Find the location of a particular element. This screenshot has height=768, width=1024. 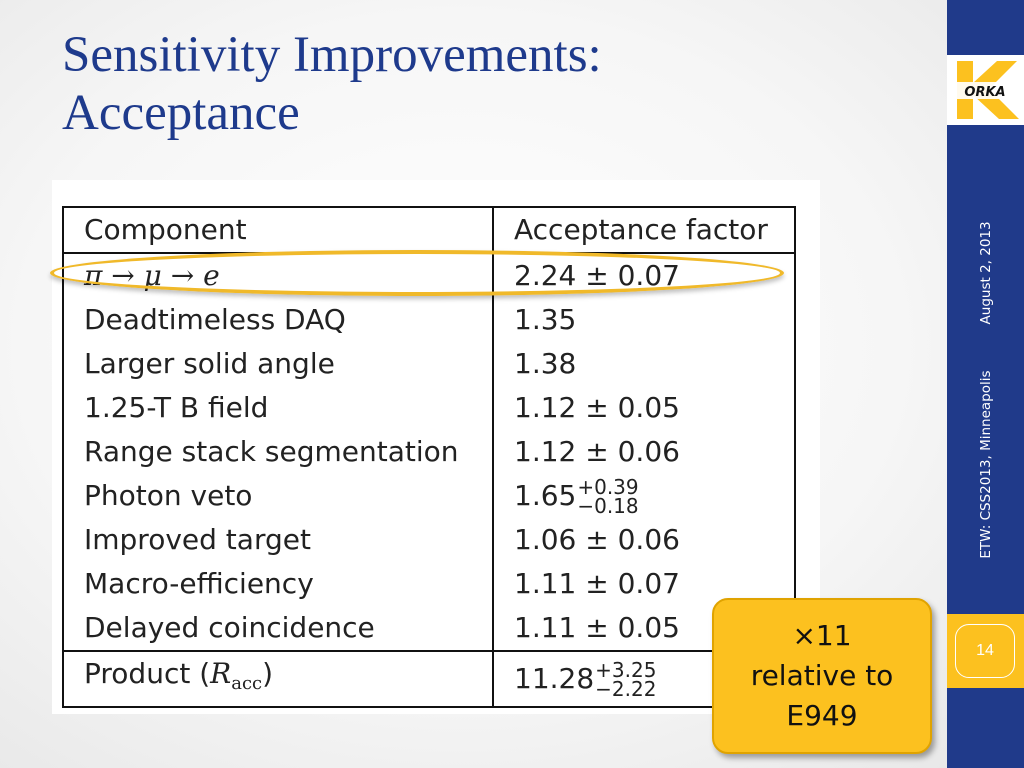

page-number-tab: 14 is located at coordinates (985, 651).